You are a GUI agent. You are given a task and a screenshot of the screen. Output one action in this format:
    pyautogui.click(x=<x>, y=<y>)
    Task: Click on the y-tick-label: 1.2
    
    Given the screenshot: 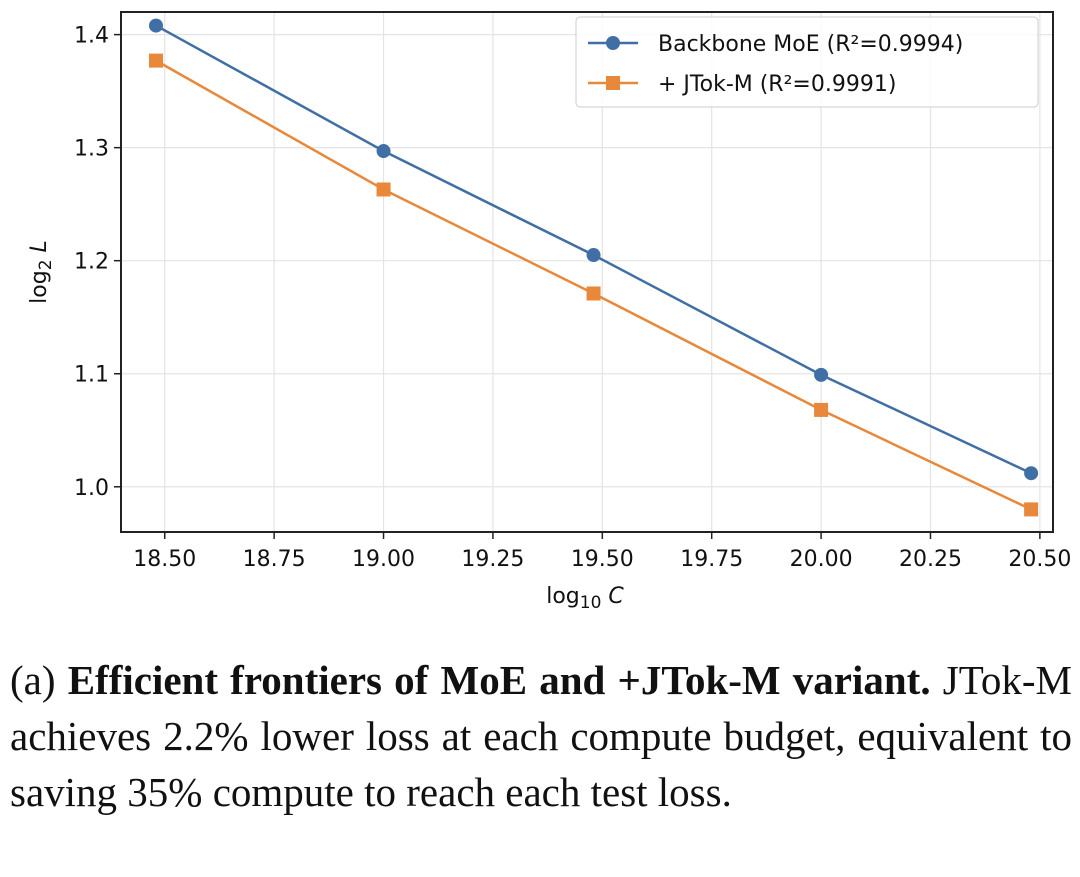 What is the action you would take?
    pyautogui.click(x=91, y=262)
    